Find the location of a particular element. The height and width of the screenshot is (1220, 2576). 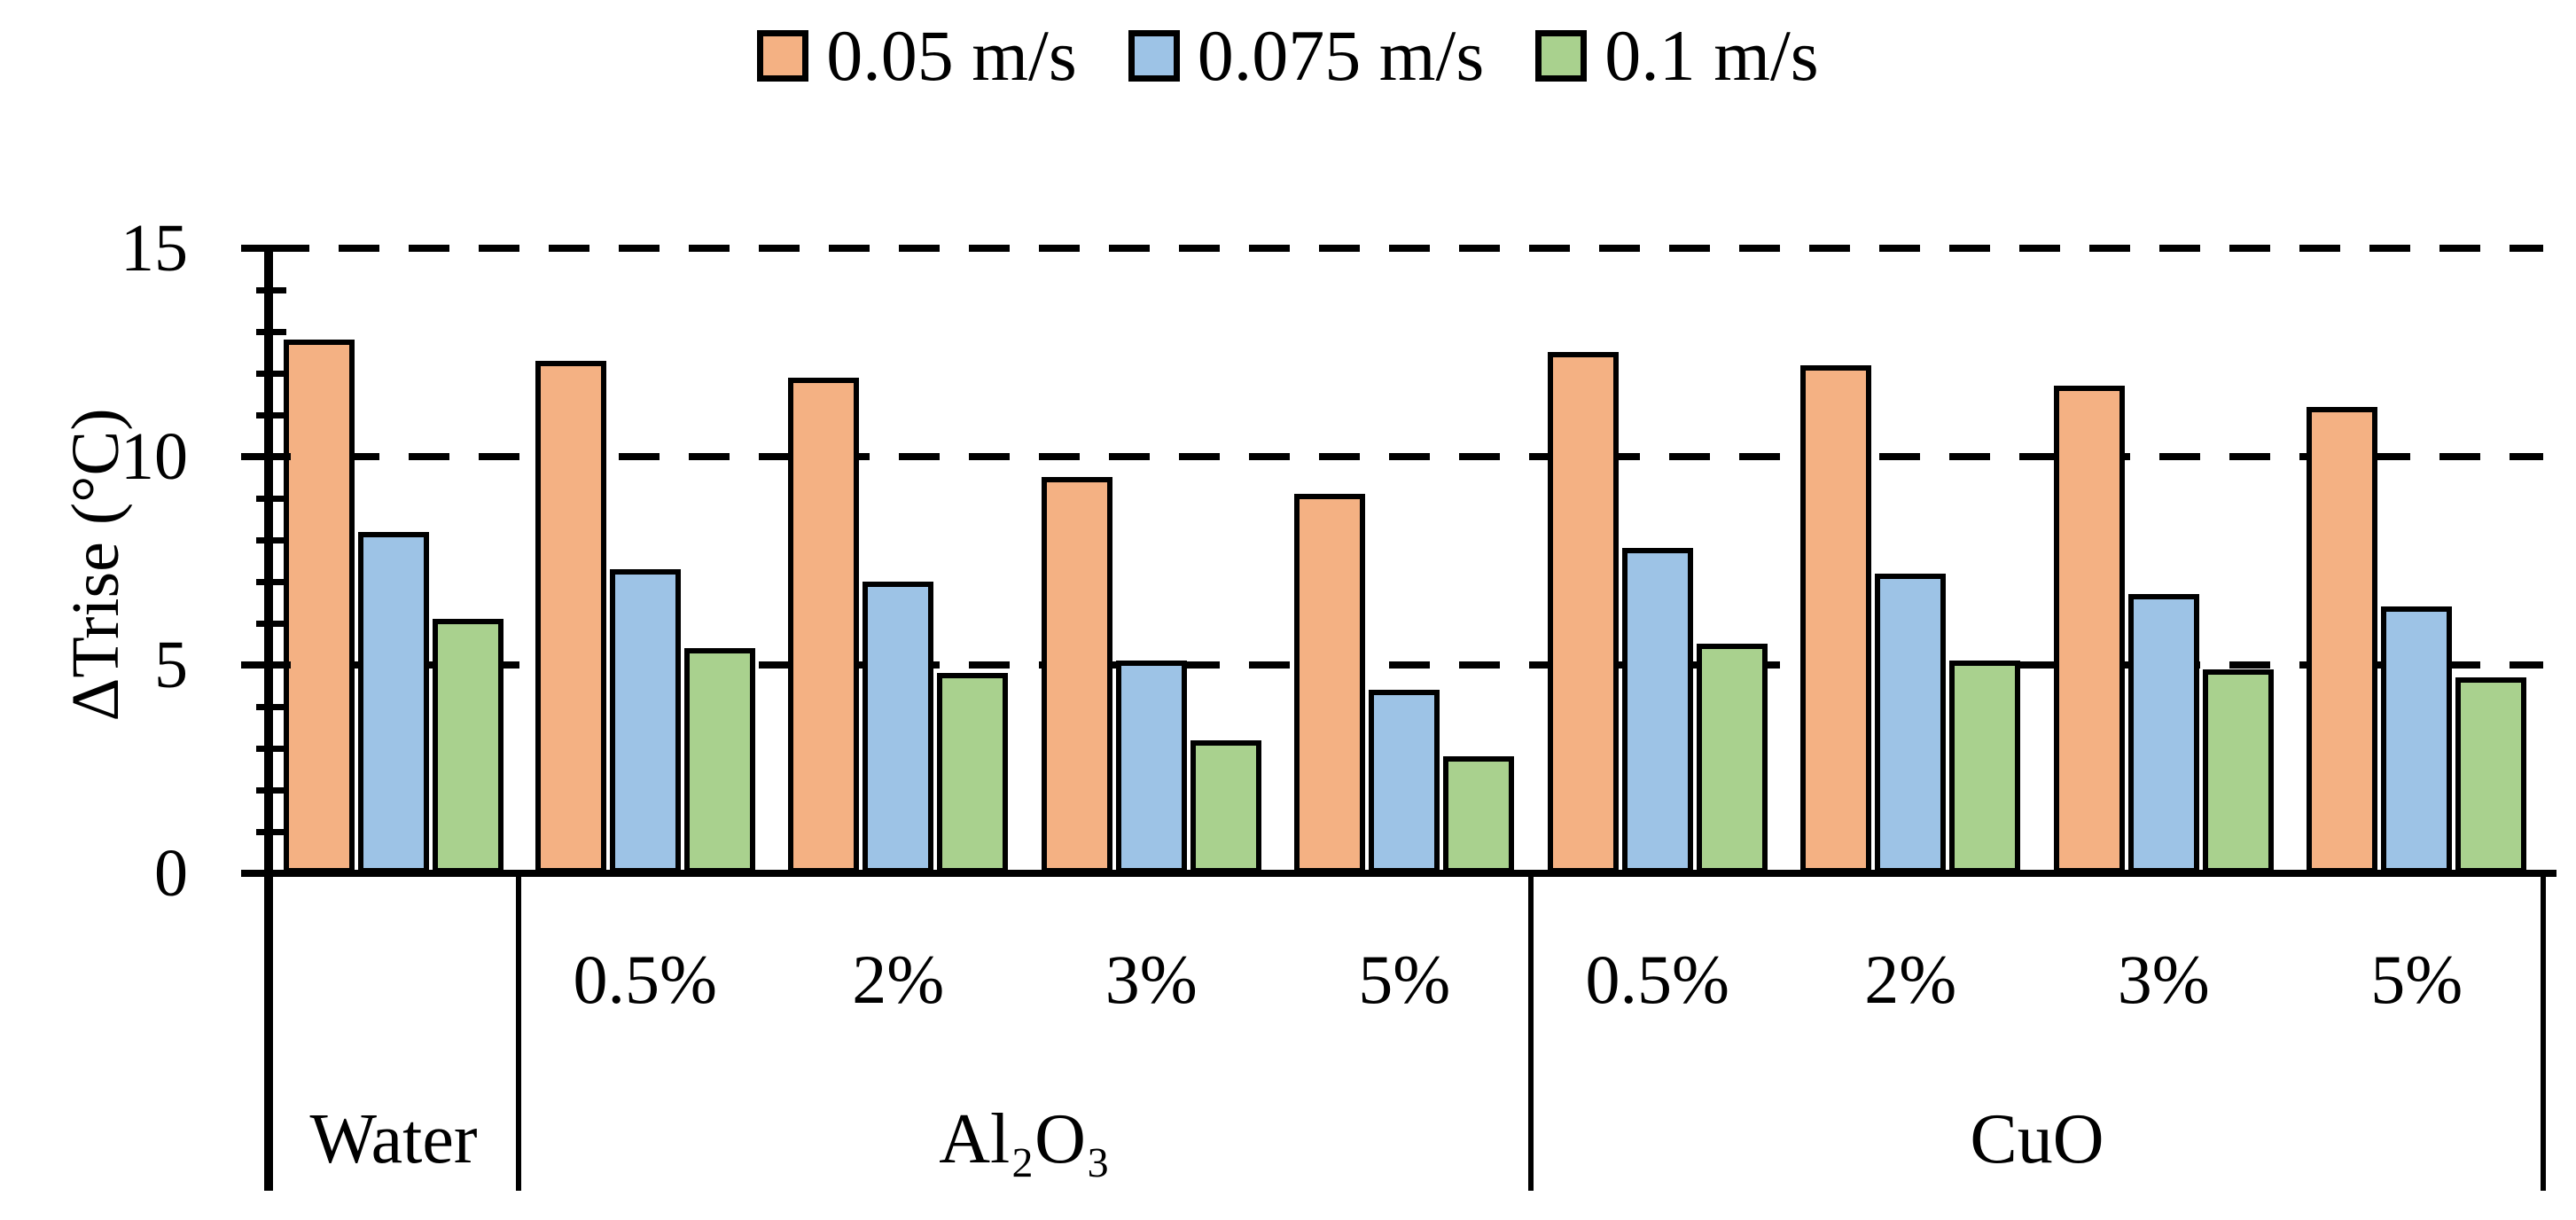

bar-0.05m/s-cat3 is located at coordinates (1077, 675).